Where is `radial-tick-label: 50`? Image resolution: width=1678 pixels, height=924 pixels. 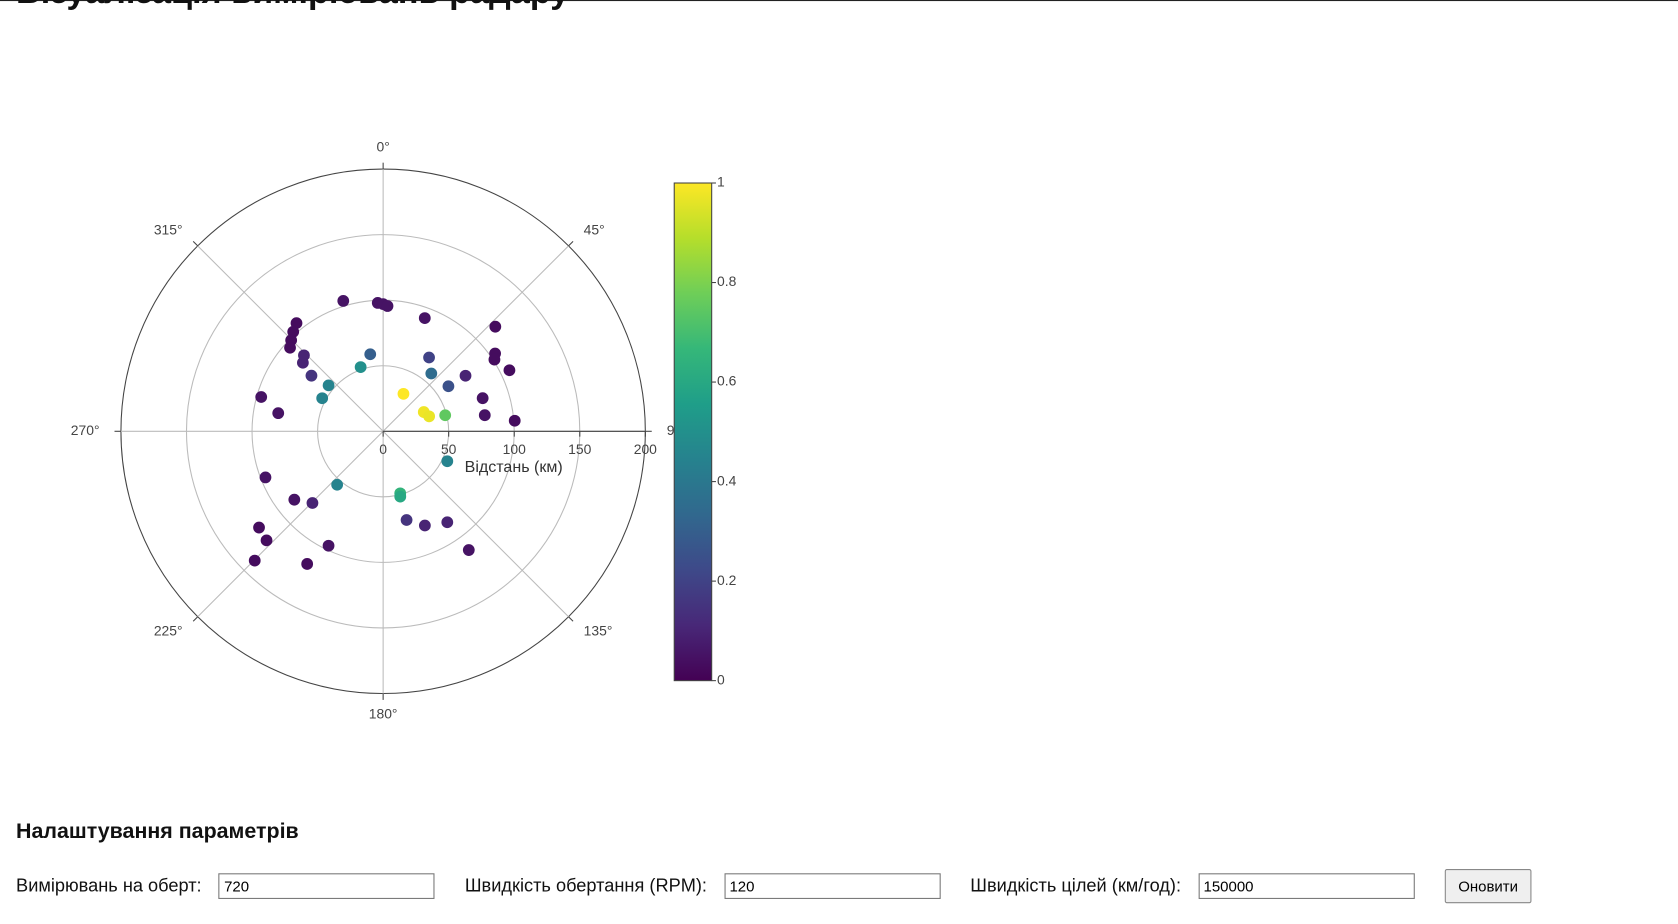
radial-tick-label: 50 is located at coordinates (449, 449).